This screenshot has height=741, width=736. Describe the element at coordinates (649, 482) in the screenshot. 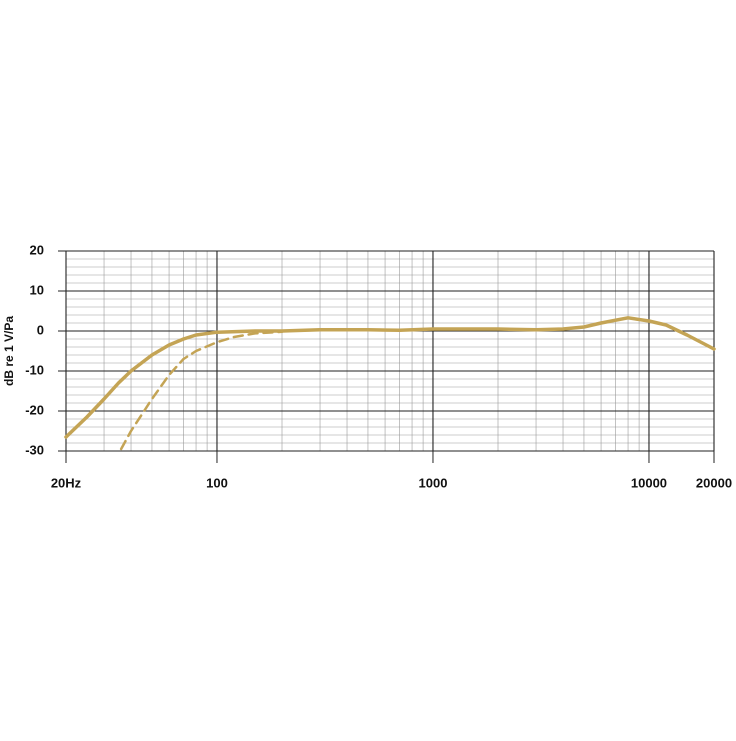

I see `x-tick-label: 10000` at that location.